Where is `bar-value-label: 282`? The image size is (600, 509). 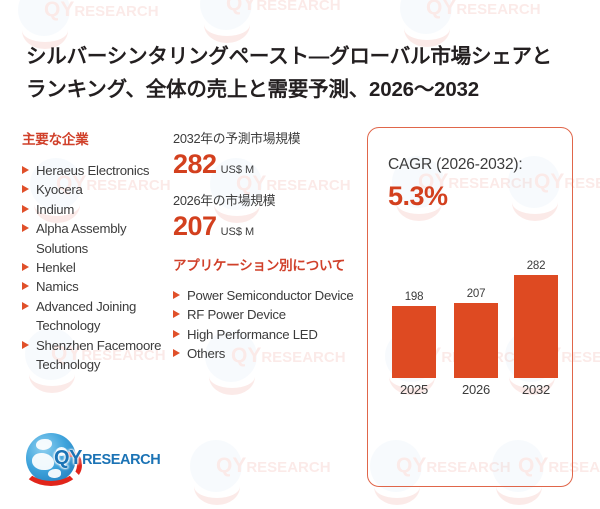
bar-value-label: 282 is located at coordinates (536, 266).